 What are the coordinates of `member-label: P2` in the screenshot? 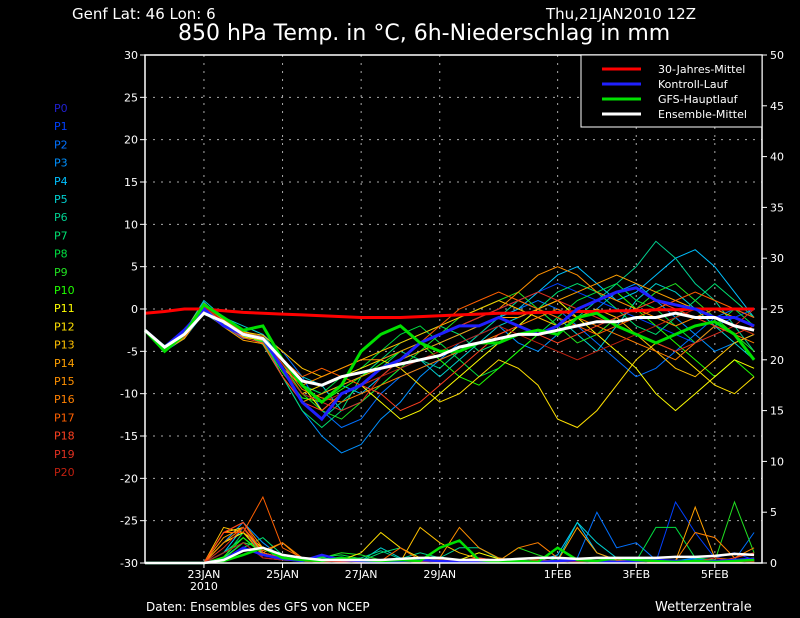 It's located at (61, 144).